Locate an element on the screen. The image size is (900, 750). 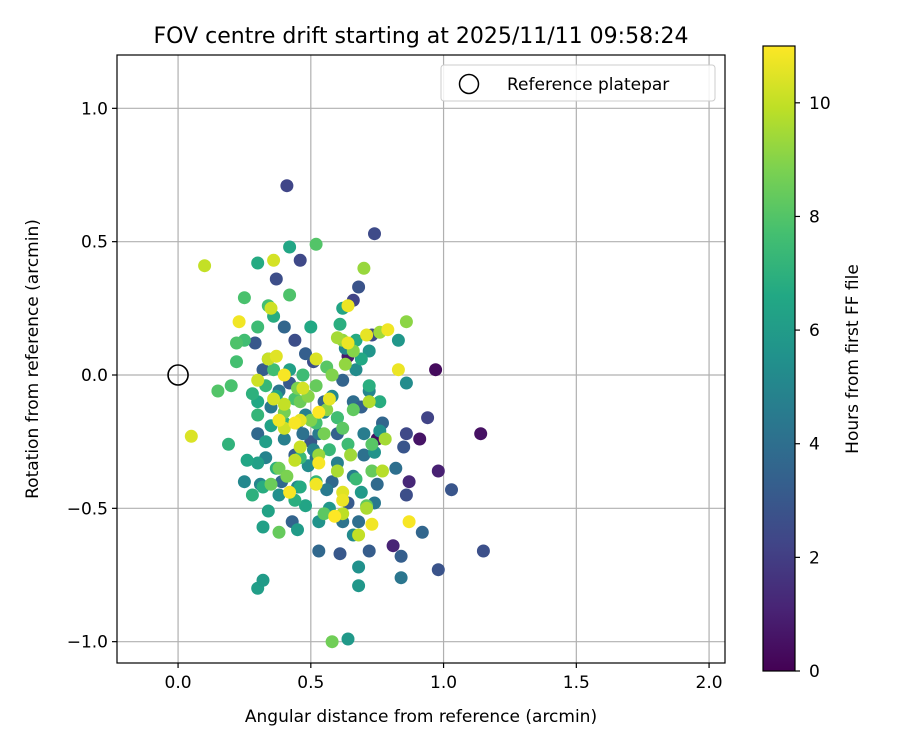
colorbar-tick-label: 8 is located at coordinates (814, 217).